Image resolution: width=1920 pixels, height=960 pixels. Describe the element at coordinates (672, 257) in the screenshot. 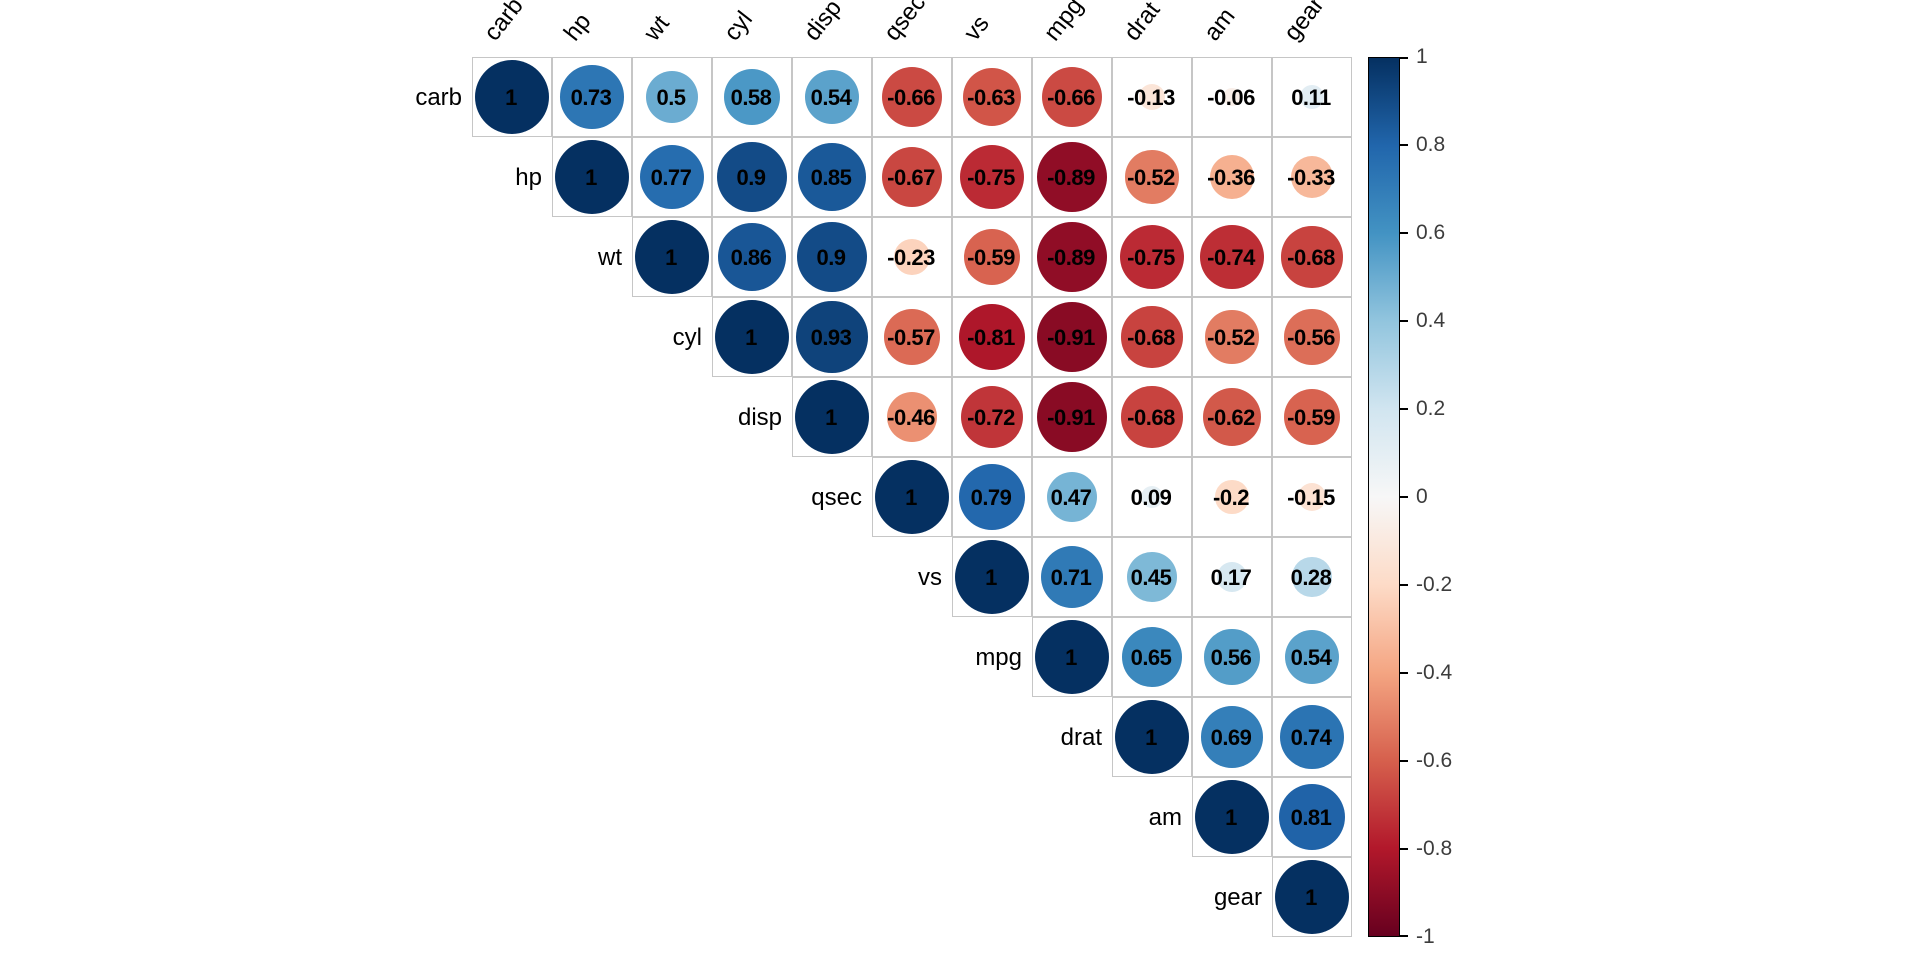

I see `matrix-cell-wt-wt: 1` at that location.